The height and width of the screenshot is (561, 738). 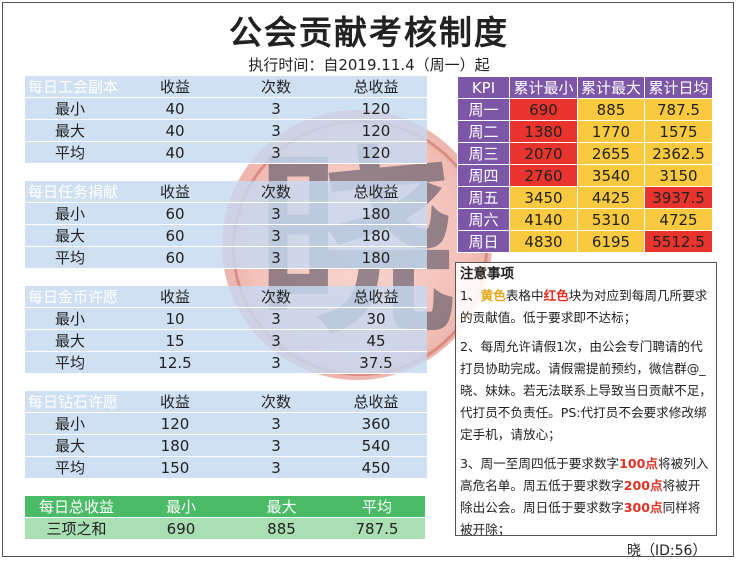 What do you see at coordinates (226, 297) in the screenshot?
I see `section-header-row: 每日金币许愿 收益 次数 总收益` at bounding box center [226, 297].